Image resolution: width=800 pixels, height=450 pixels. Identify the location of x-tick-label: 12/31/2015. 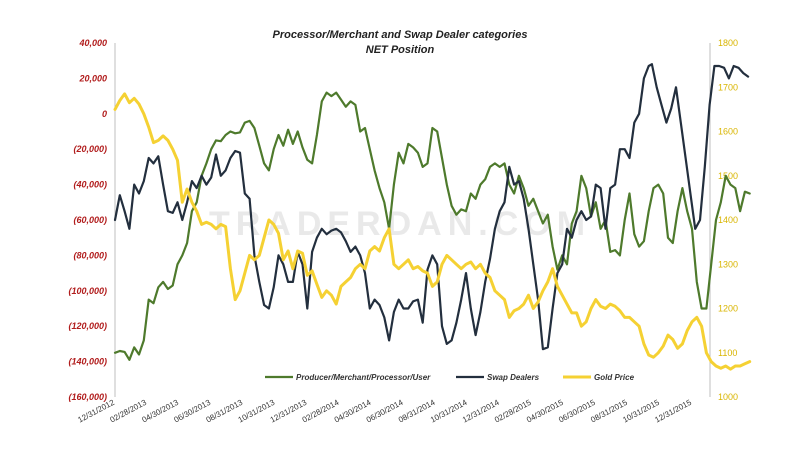
(673, 411).